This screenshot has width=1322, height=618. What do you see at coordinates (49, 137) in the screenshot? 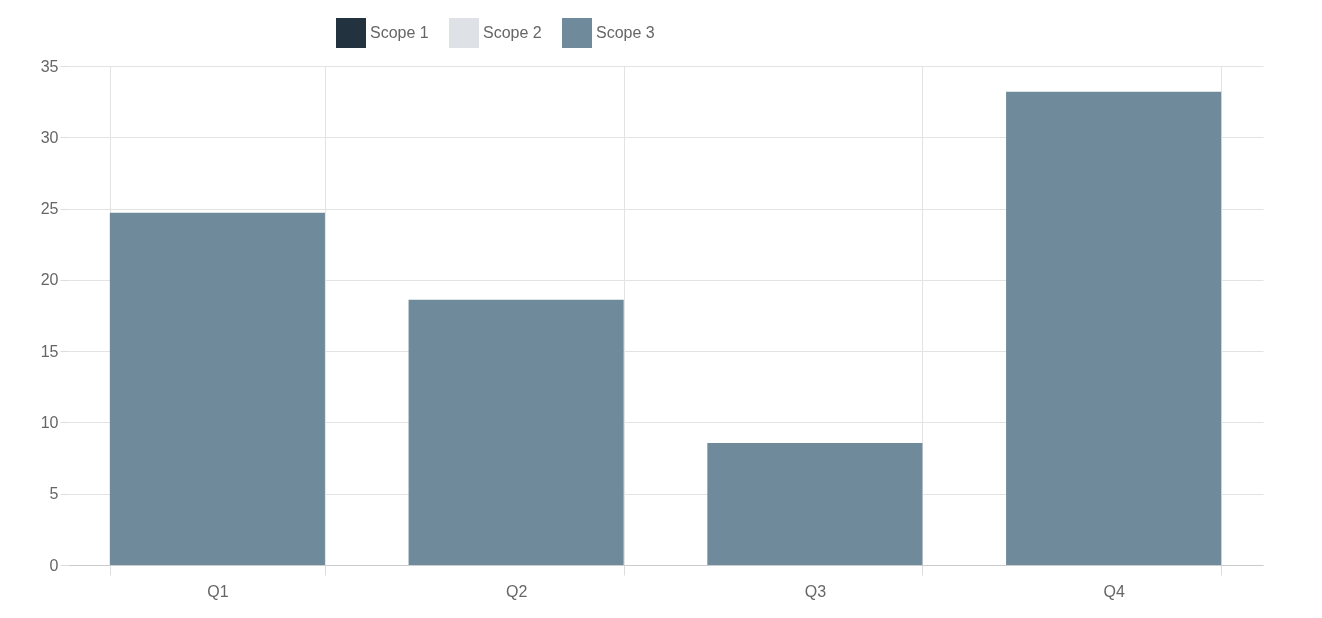
I see `y-tick-label: 30` at bounding box center [49, 137].